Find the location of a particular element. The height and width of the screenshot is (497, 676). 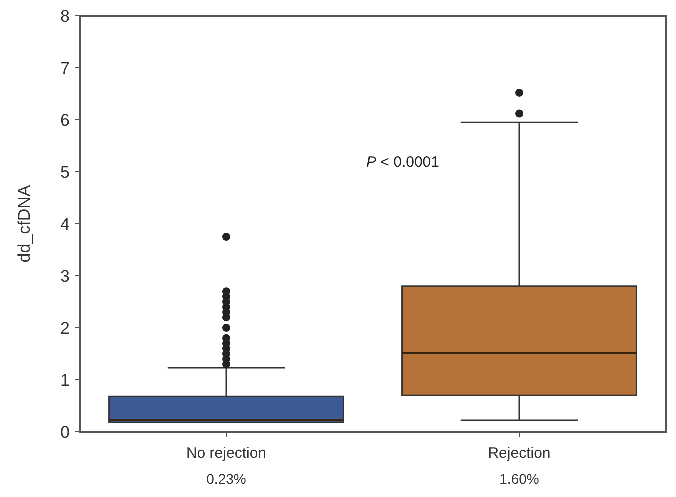

y-tick-label: 6 is located at coordinates (65, 120).